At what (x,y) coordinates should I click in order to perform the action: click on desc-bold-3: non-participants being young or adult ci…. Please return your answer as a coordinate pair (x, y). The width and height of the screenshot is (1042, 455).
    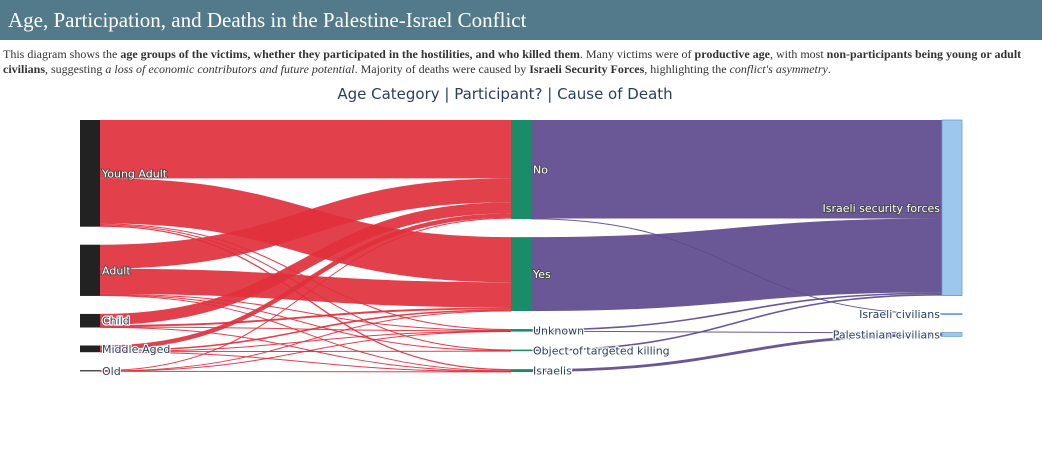
    Looking at the image, I should click on (512, 61).